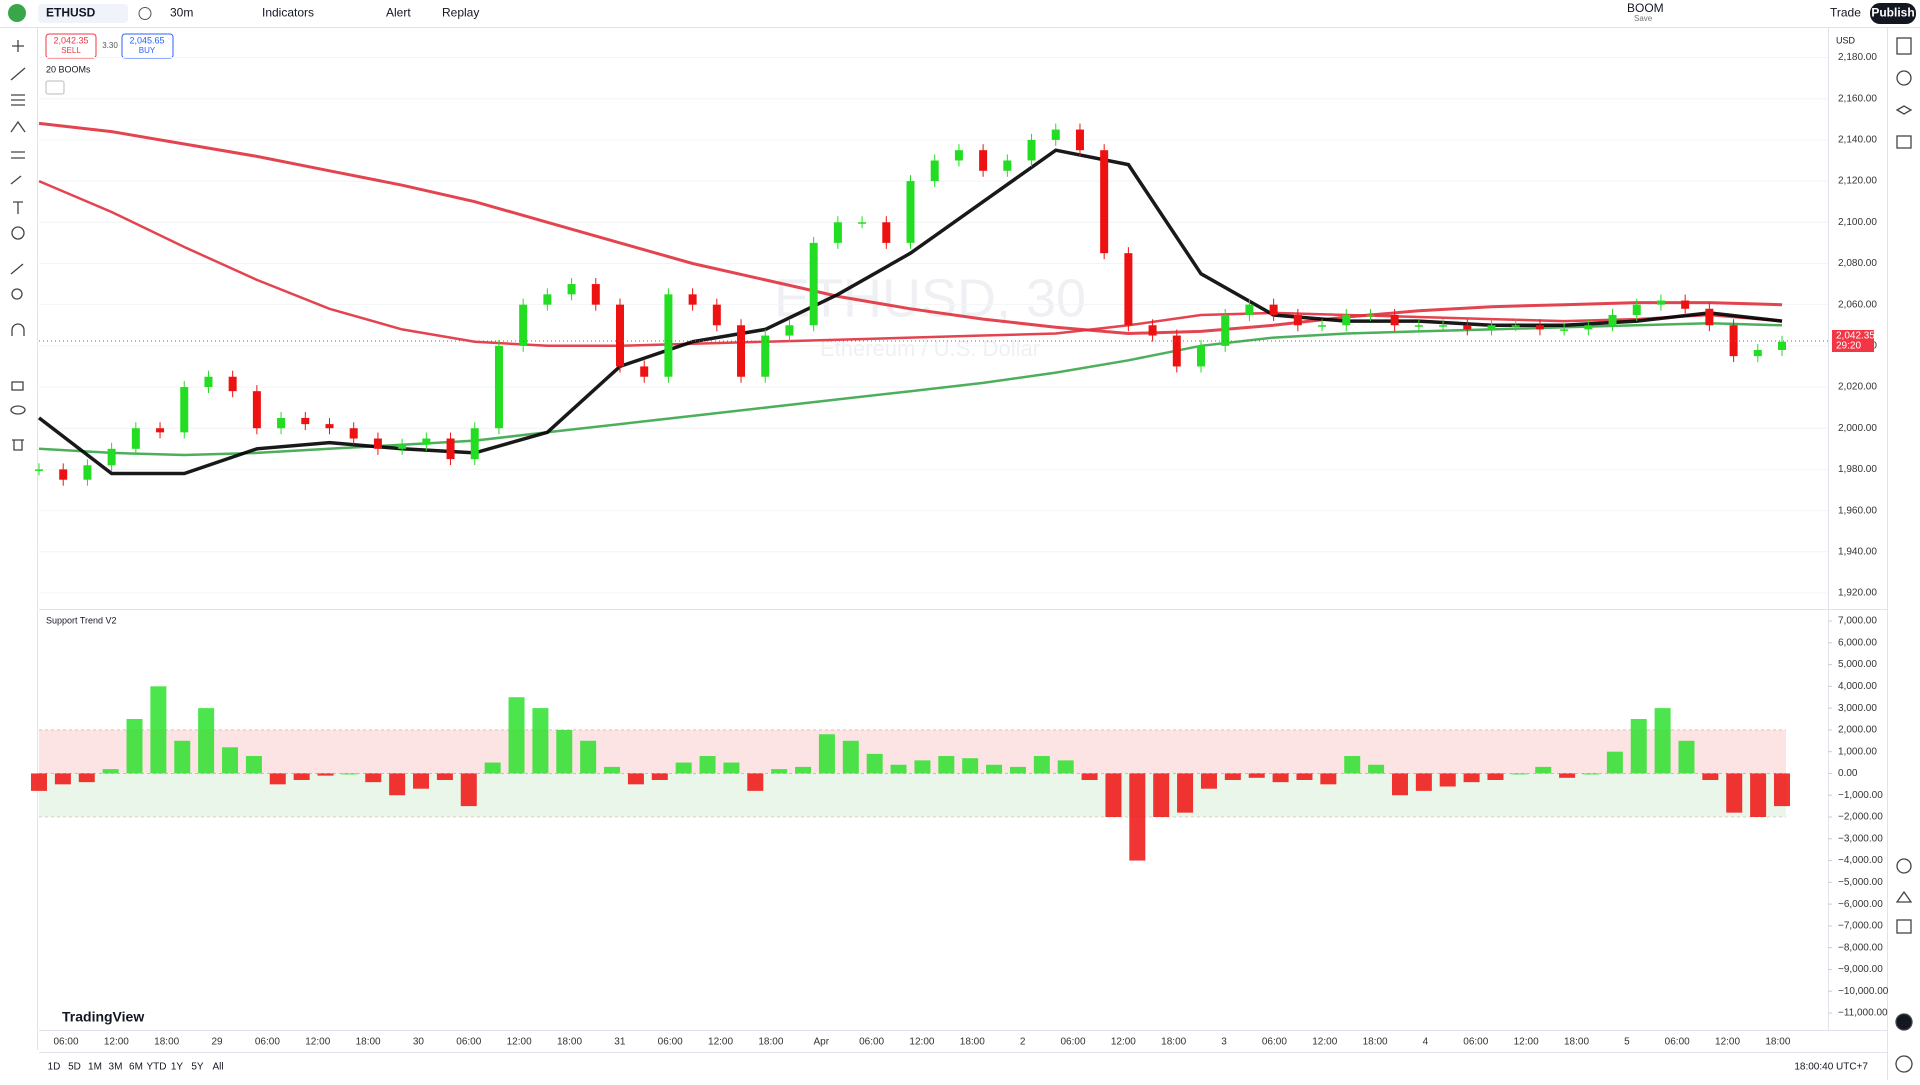 This screenshot has height=1085, width=1920. Describe the element at coordinates (398, 13) in the screenshot. I see `alert-button: Alert` at that location.